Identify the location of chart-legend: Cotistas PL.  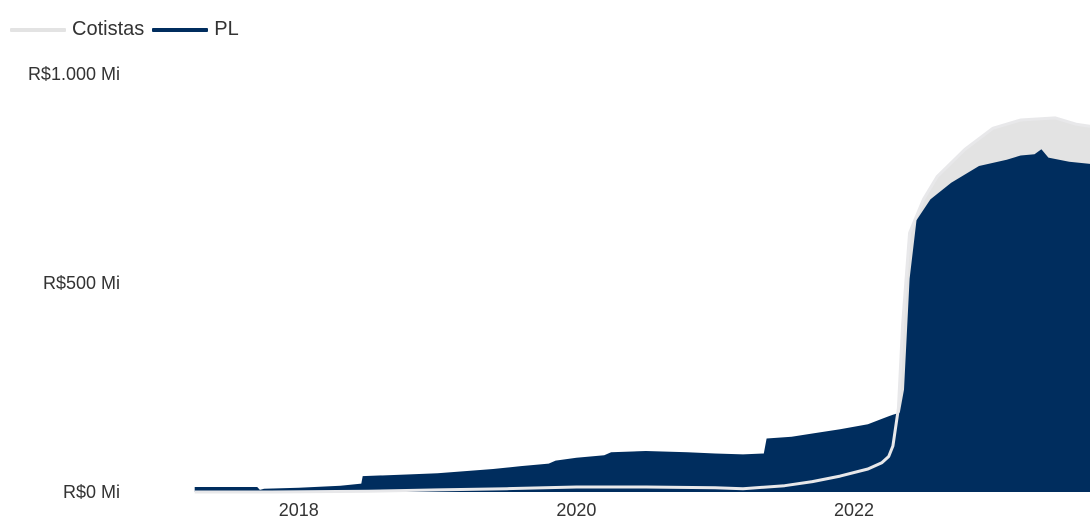
(128, 29).